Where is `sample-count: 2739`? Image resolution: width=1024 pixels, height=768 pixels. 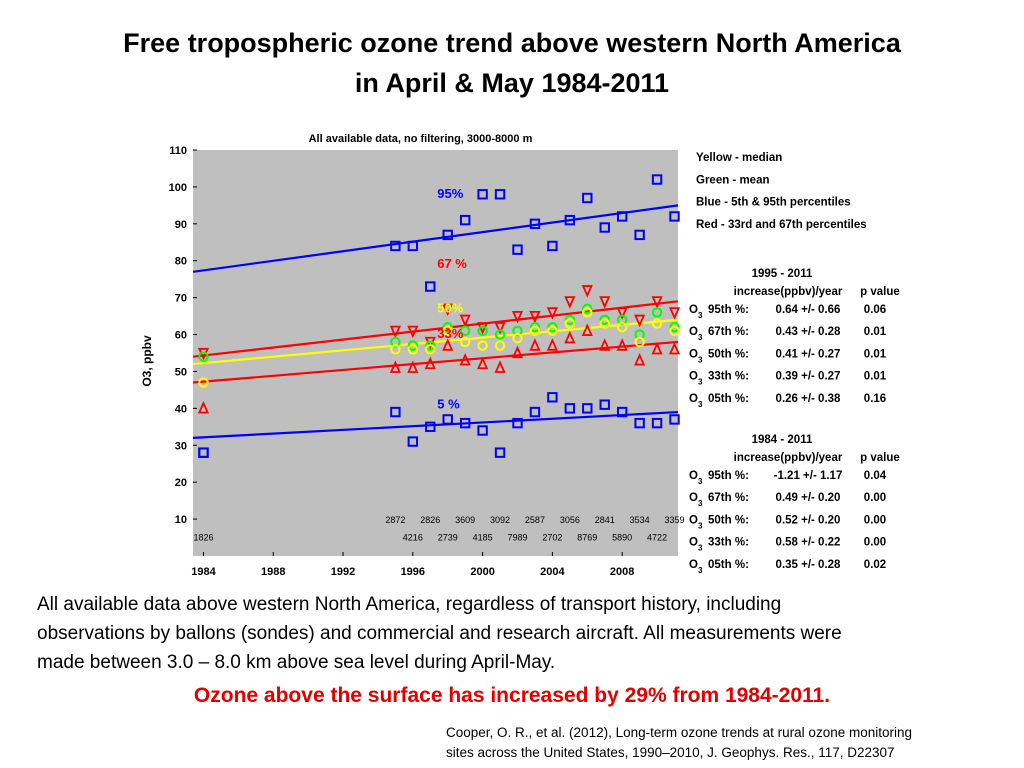
sample-count: 2739 is located at coordinates (448, 537).